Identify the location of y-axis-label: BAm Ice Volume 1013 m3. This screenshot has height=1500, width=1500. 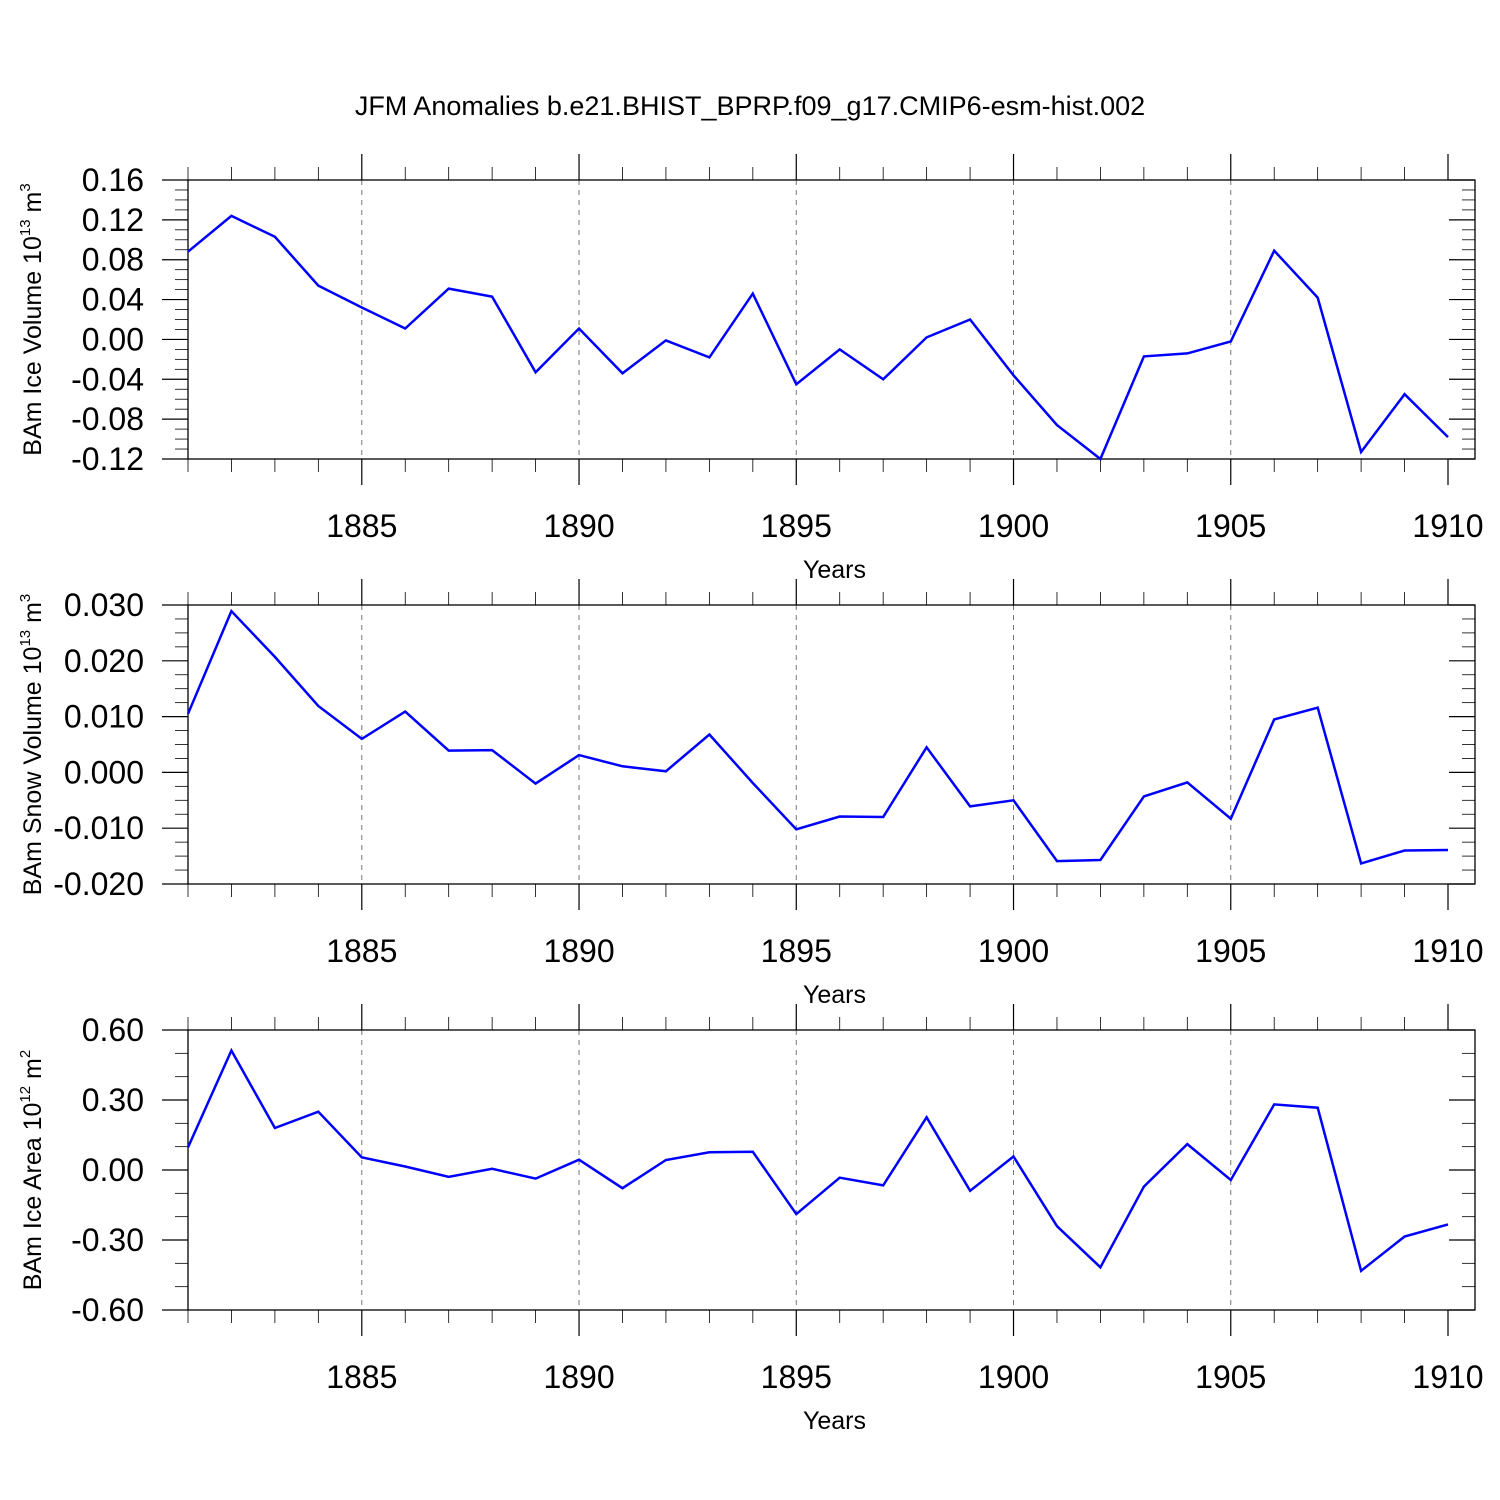
(32, 319).